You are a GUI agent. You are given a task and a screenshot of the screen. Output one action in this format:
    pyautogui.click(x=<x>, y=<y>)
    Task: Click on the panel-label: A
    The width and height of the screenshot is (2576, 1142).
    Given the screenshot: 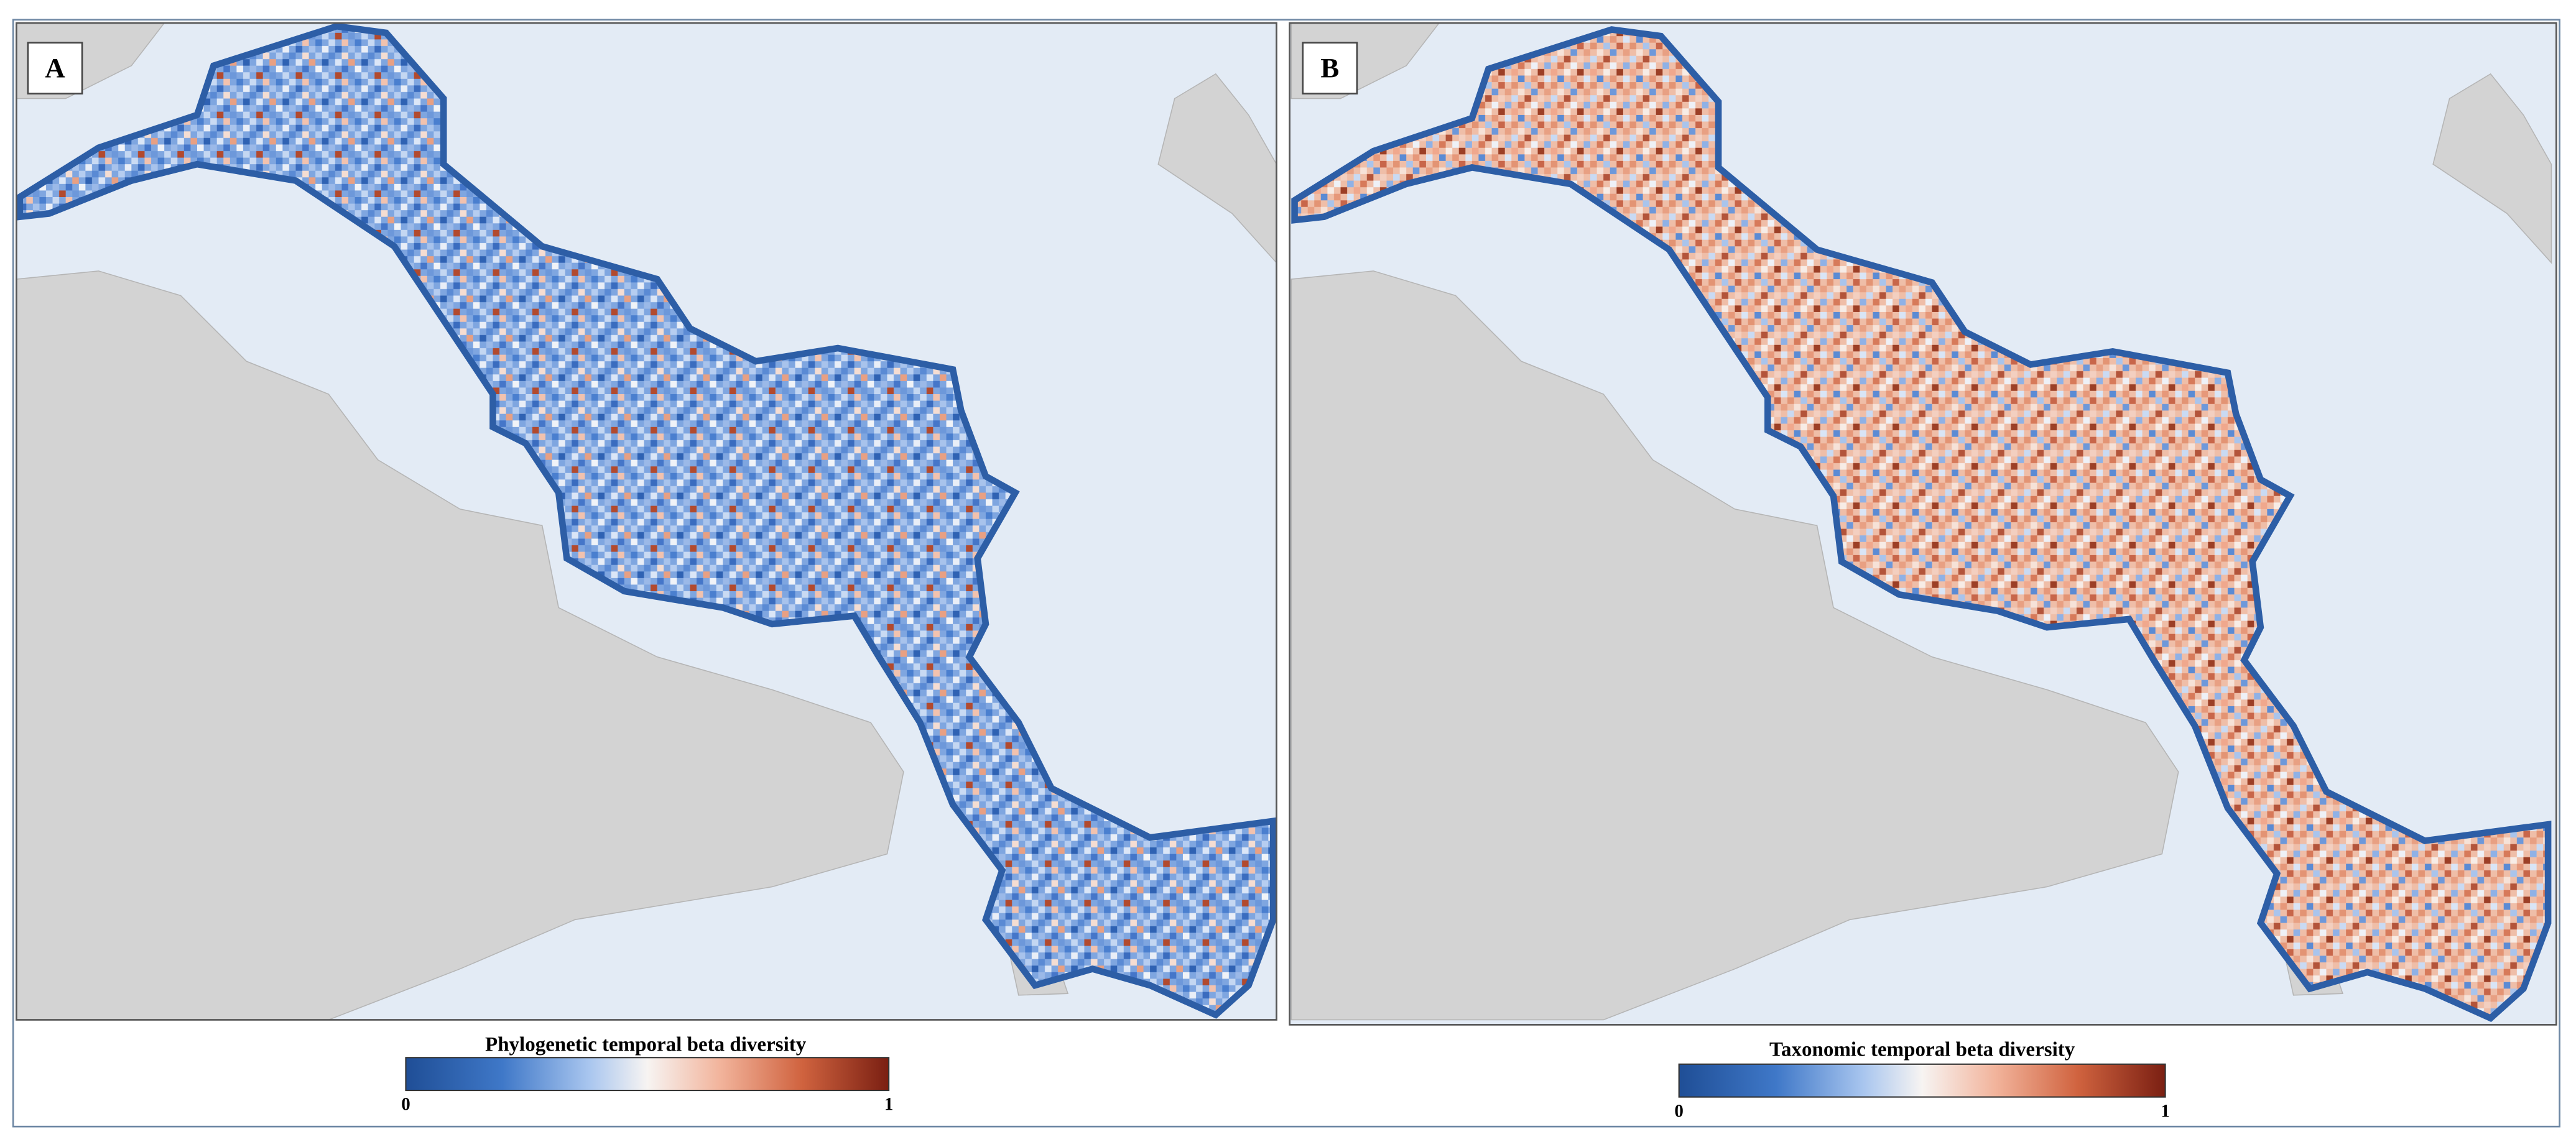 What is the action you would take?
    pyautogui.click(x=55, y=68)
    